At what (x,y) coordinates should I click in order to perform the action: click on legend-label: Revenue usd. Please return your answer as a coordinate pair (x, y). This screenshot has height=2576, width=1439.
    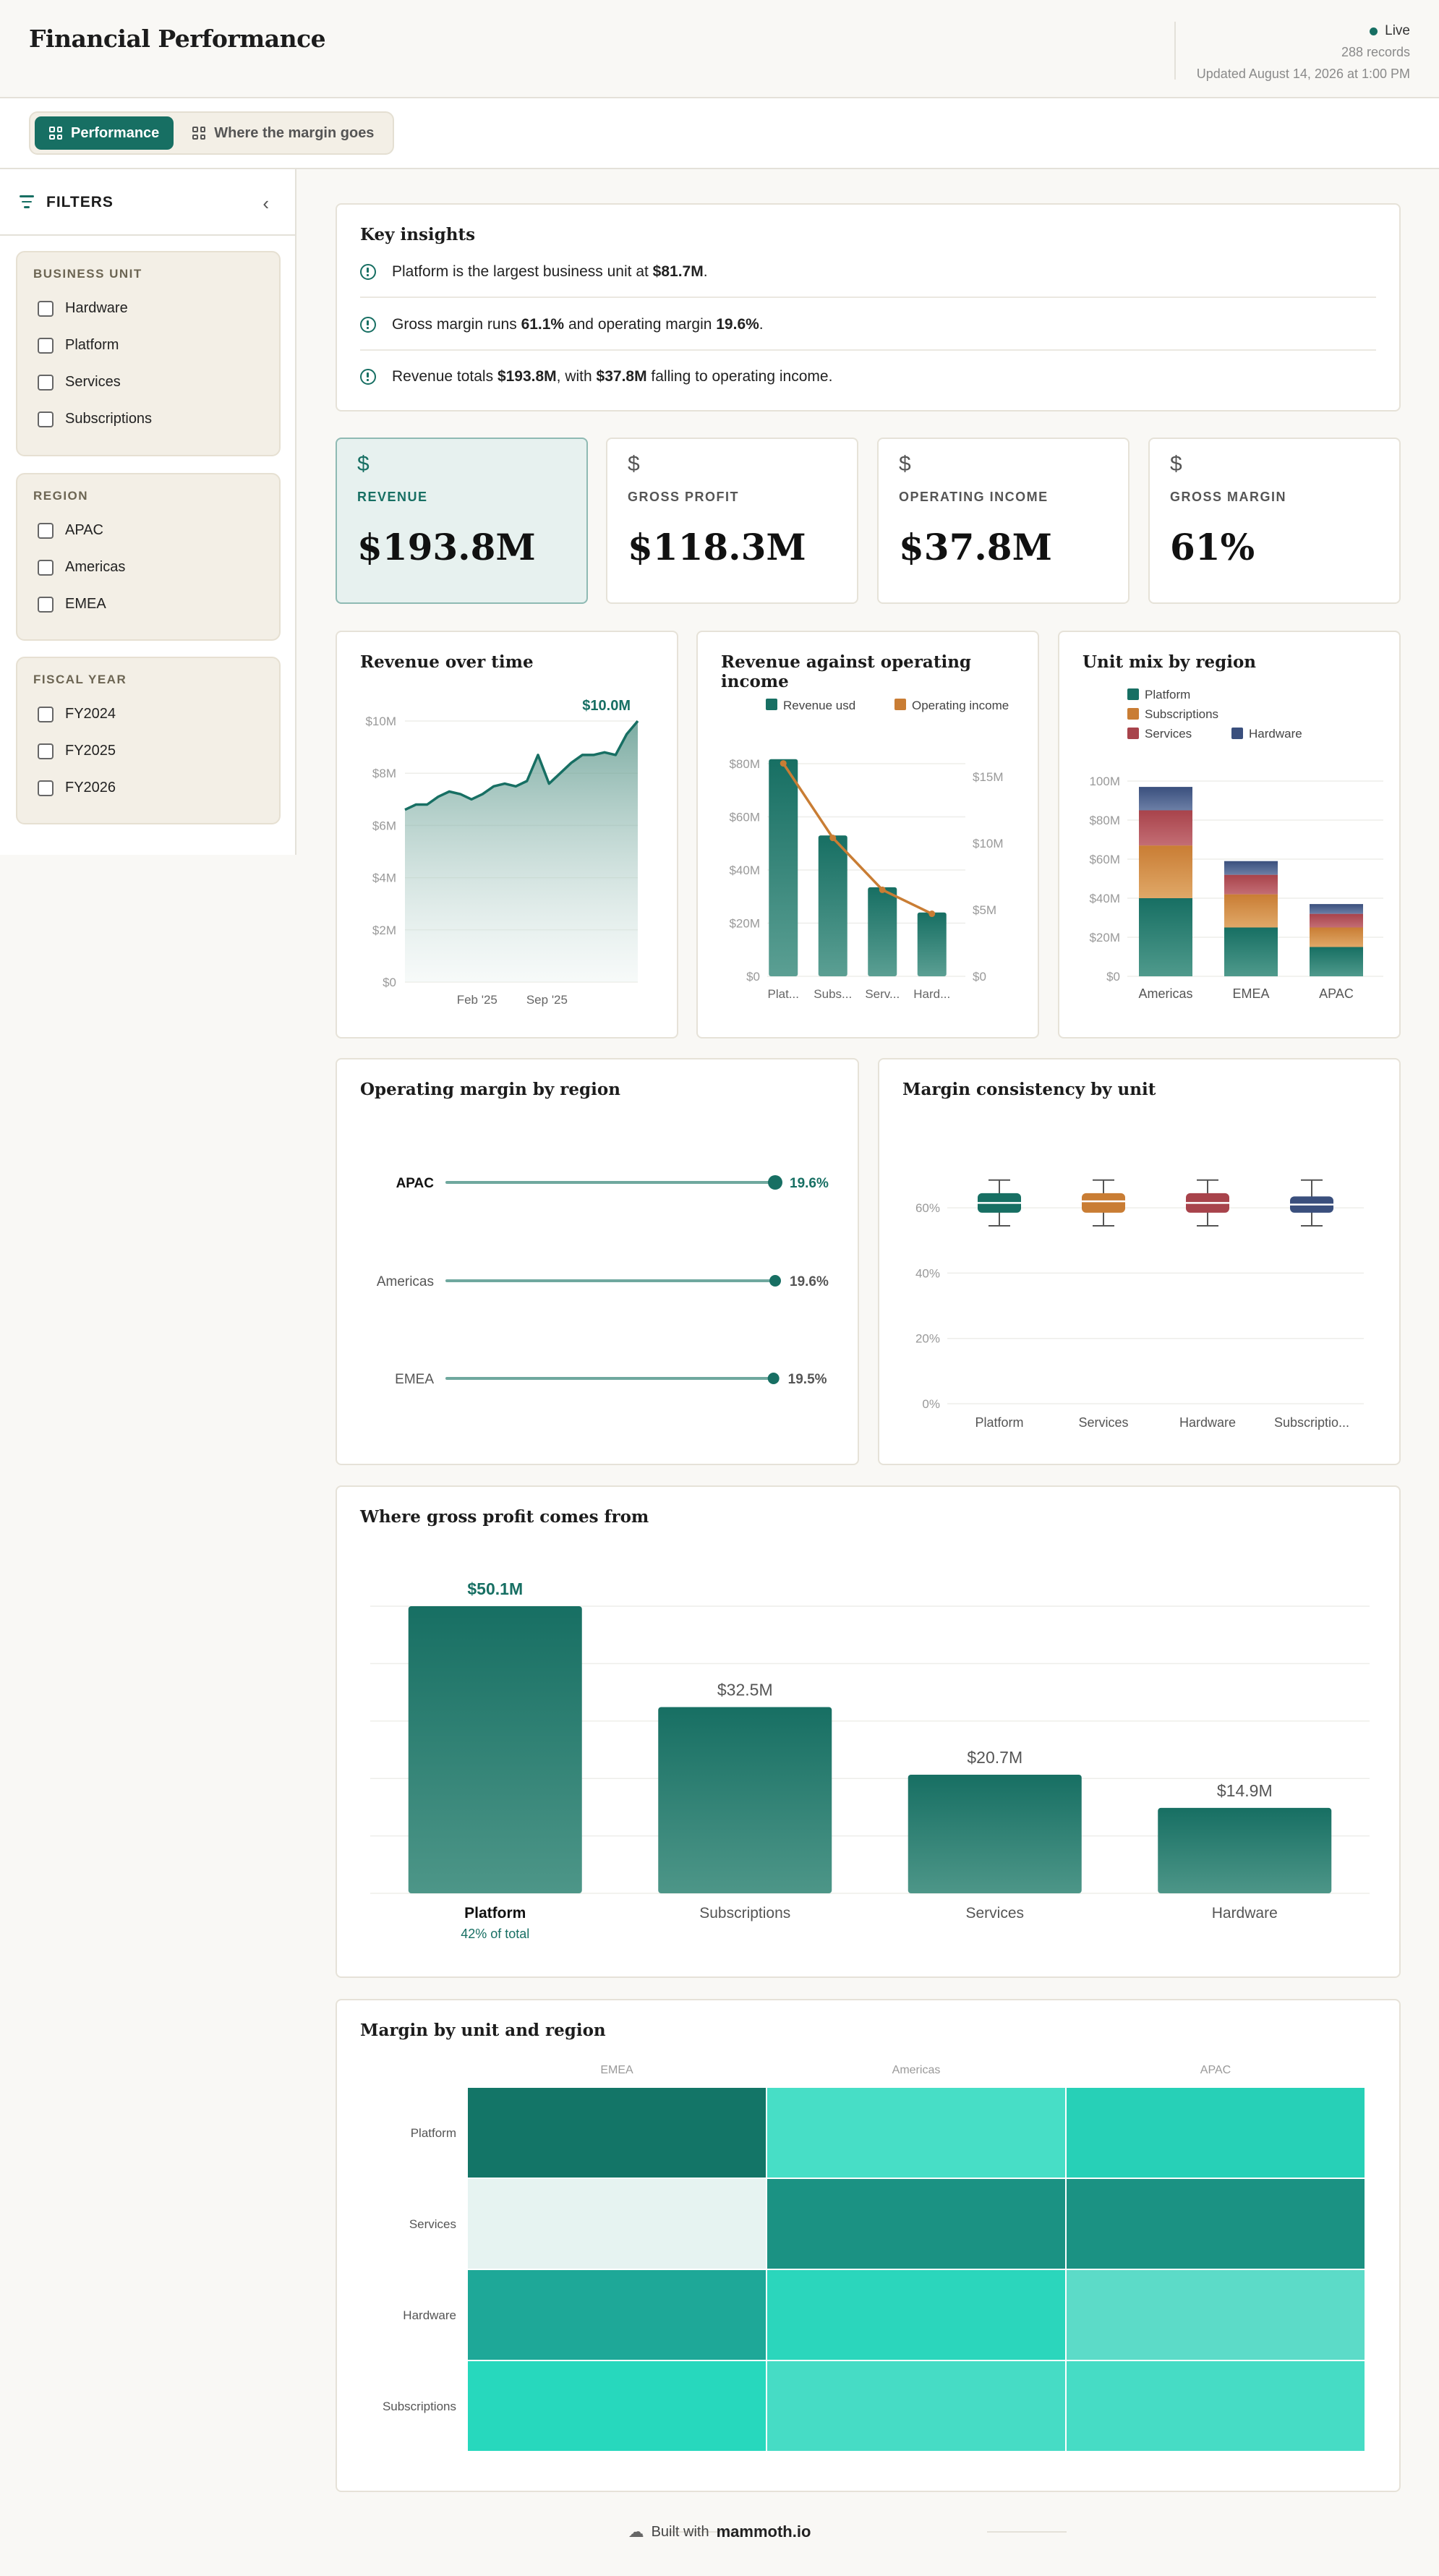
    Looking at the image, I should click on (819, 706).